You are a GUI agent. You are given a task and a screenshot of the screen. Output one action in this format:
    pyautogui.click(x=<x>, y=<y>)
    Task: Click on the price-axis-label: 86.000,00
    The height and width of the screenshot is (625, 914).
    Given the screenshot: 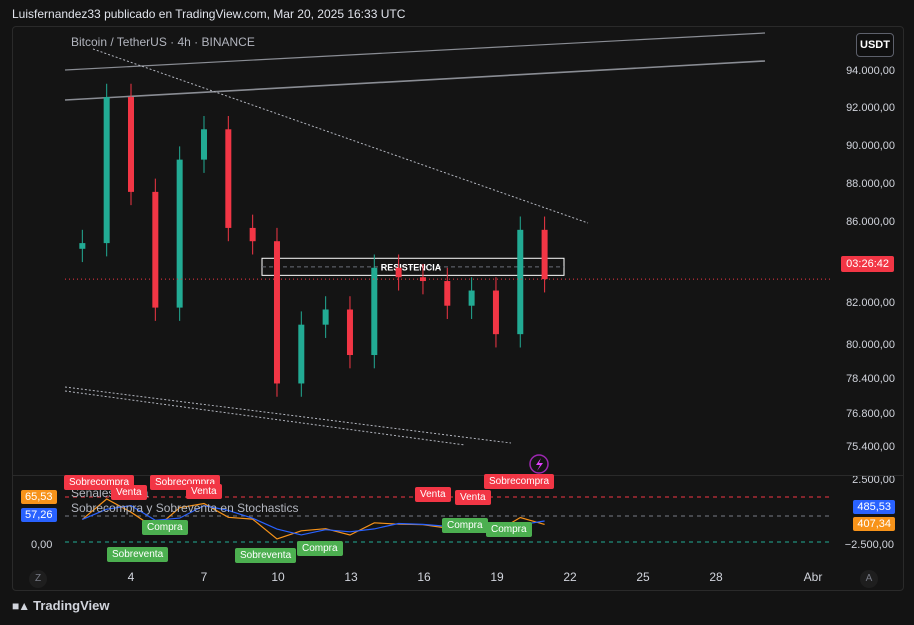 What is the action you would take?
    pyautogui.click(x=870, y=222)
    